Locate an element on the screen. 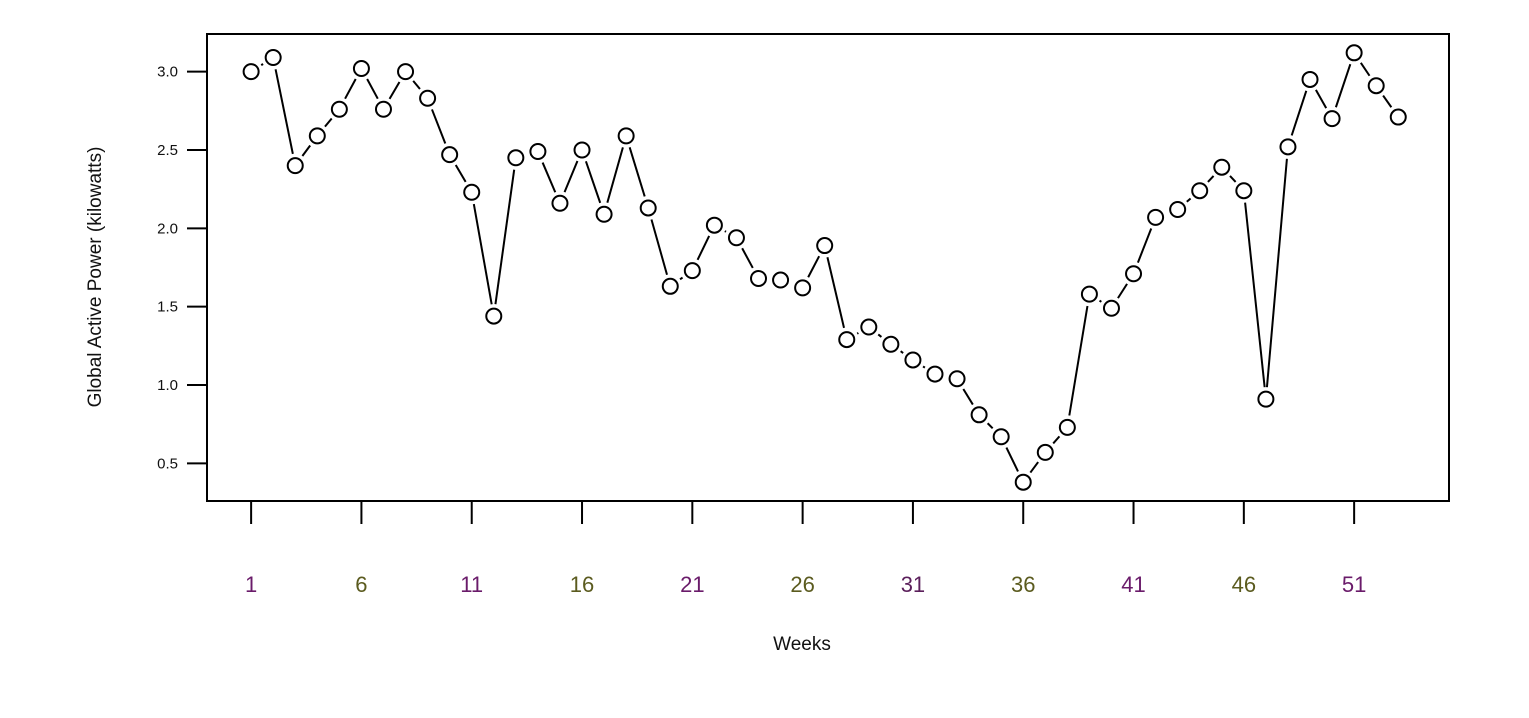 This screenshot has width=1529, height=718. y-tick-label: 0.5 is located at coordinates (167, 463).